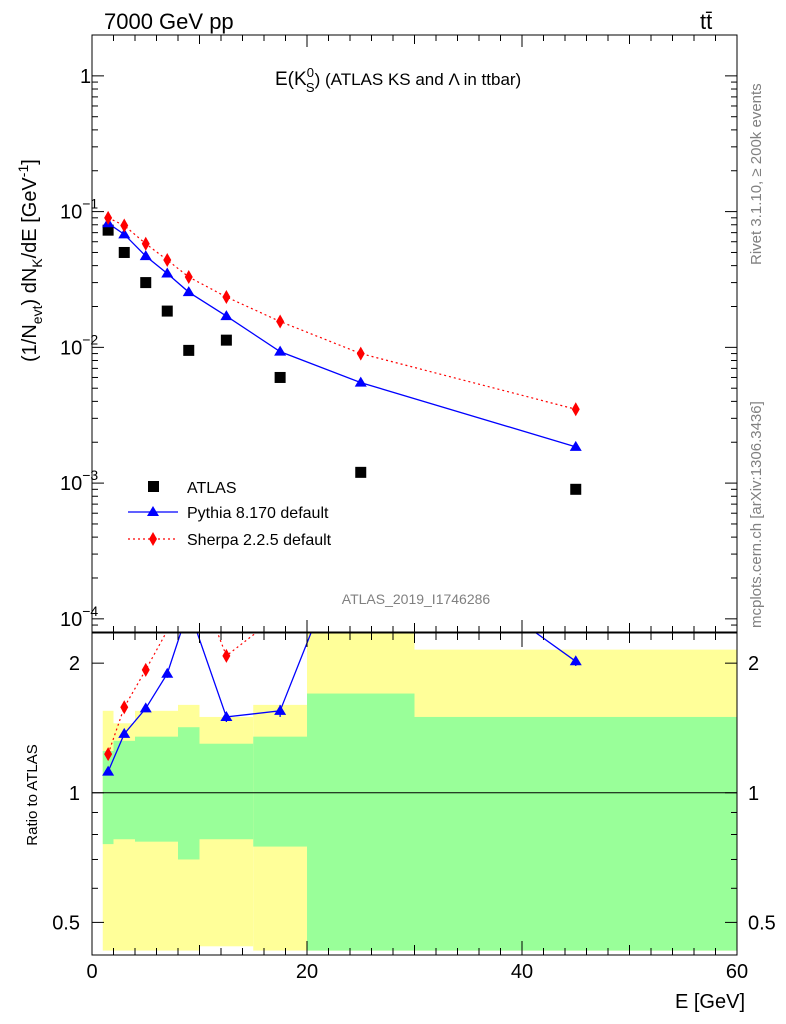  I want to click on energy-label: 7000 GeV pp, so click(169, 21).